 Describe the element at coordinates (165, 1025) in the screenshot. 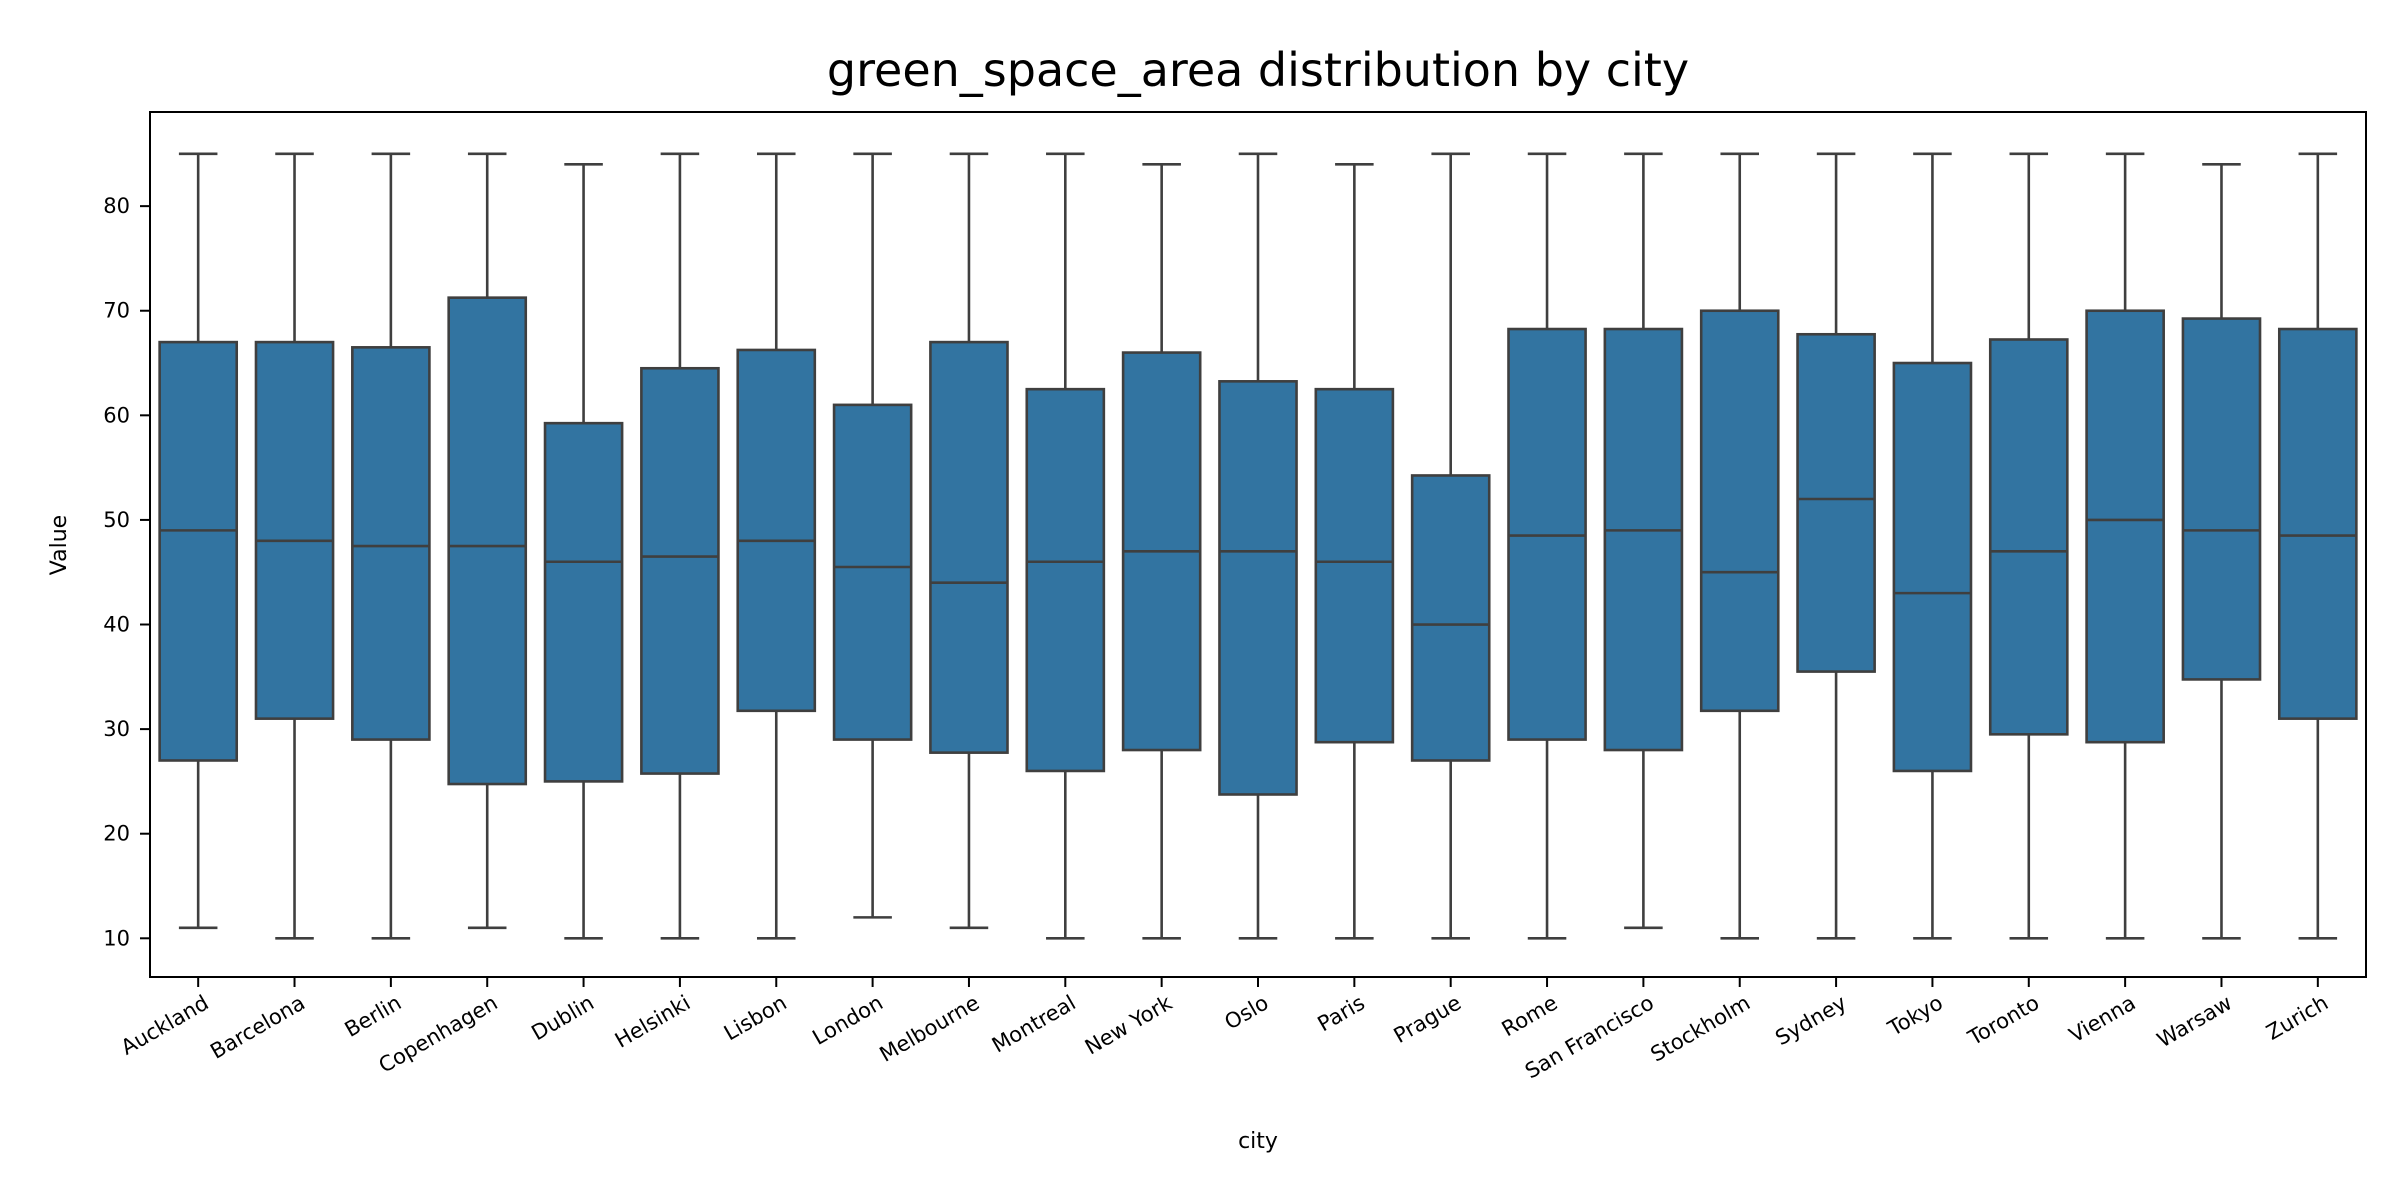

I see `x-tick-label: Auckland` at that location.